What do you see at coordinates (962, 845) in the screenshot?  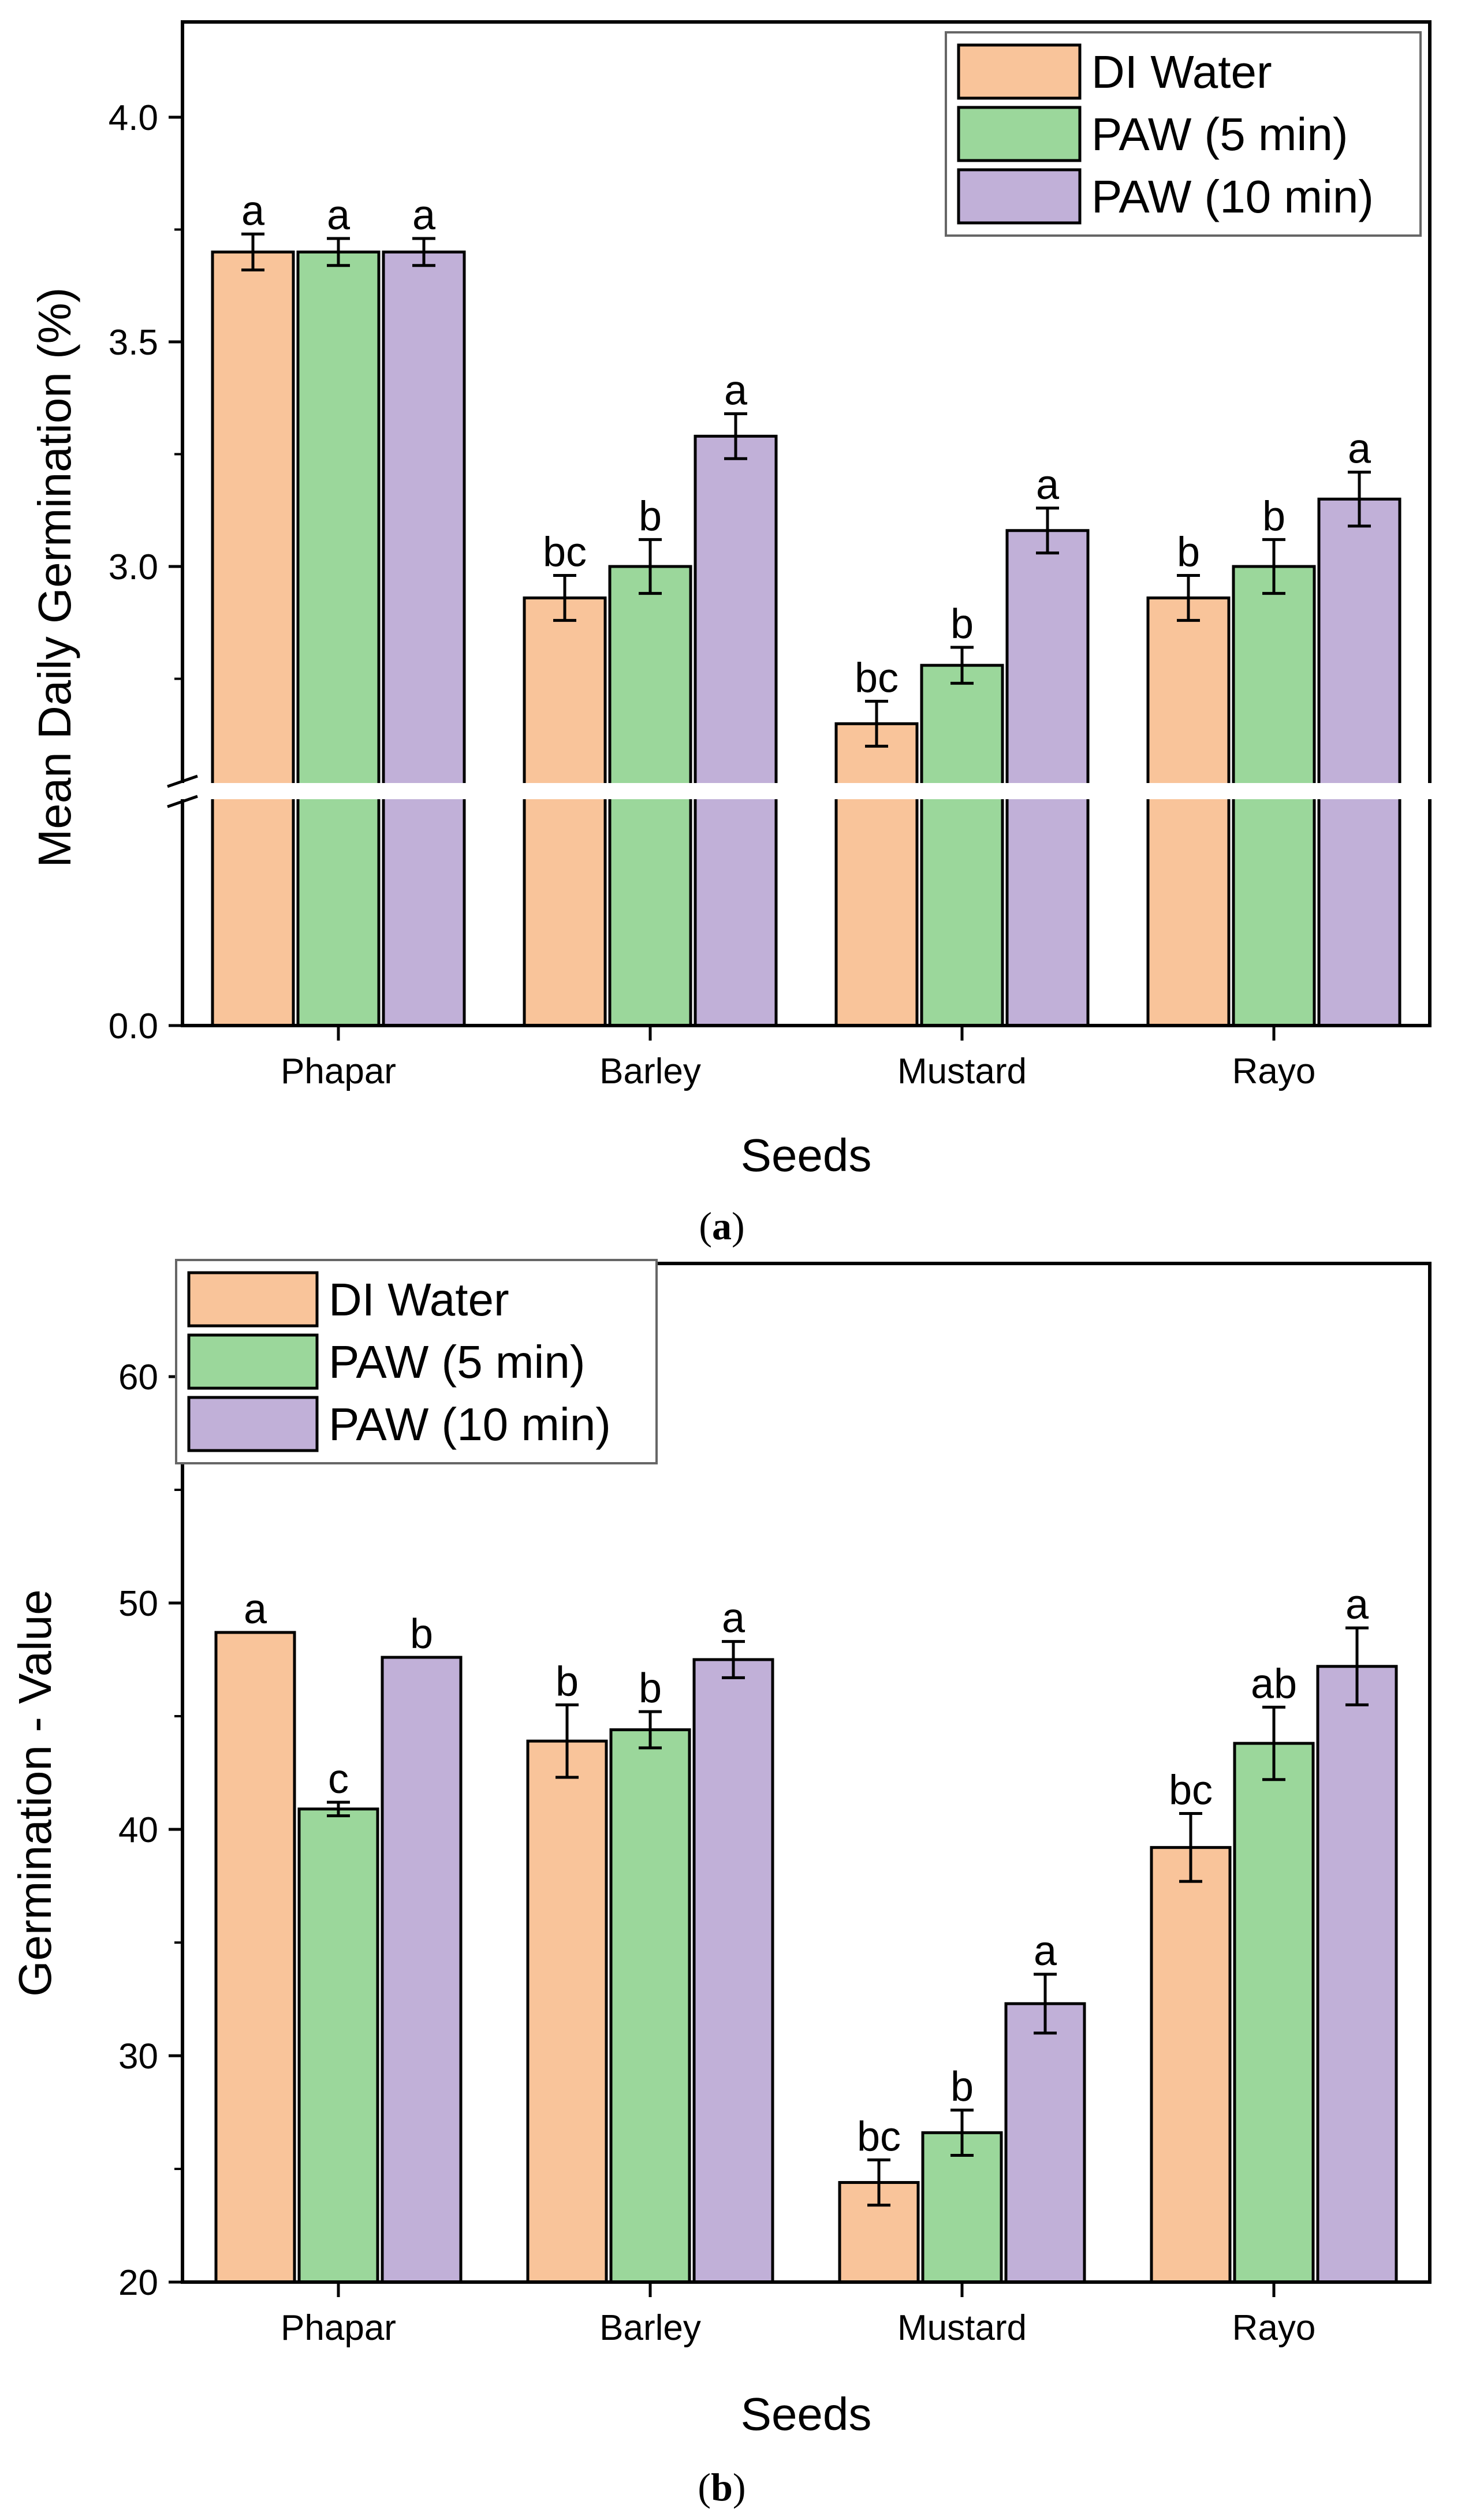 I see `panel-a-bar-paw-5-min-mustard` at bounding box center [962, 845].